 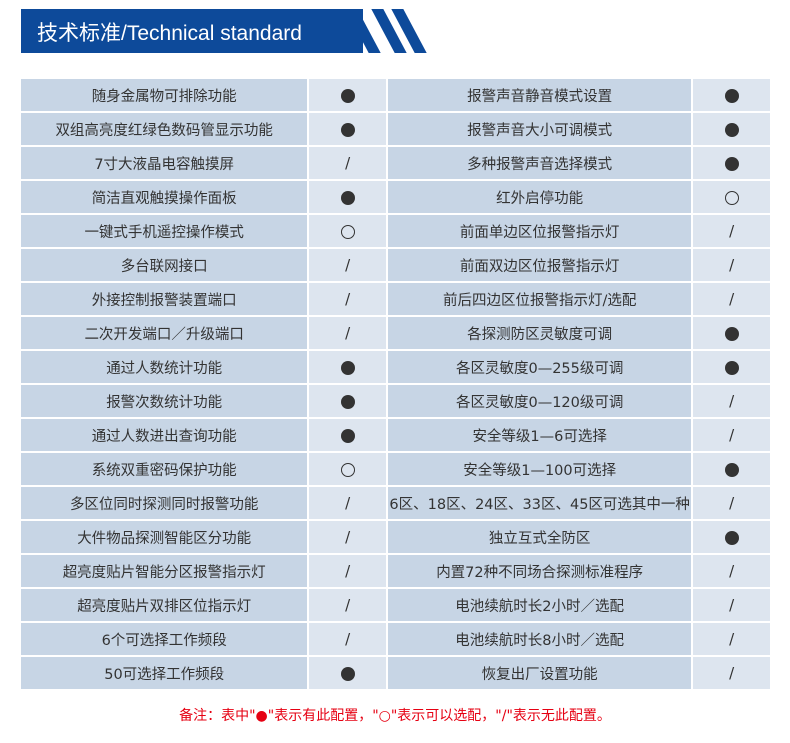 What do you see at coordinates (164, 367) in the screenshot?
I see `feature-label: 通过人数统计功能` at bounding box center [164, 367].